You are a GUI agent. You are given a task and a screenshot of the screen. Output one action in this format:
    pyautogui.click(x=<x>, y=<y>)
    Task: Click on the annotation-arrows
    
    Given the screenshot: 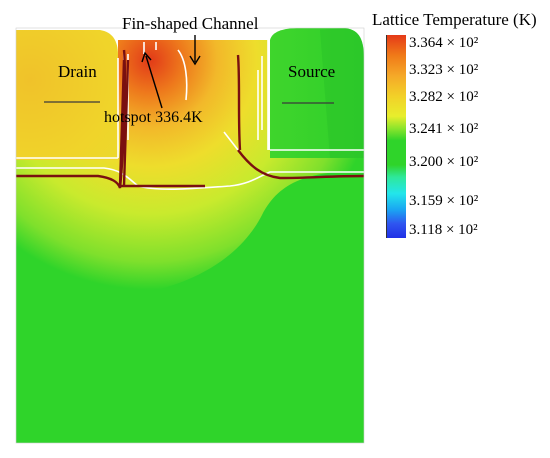 What is the action you would take?
    pyautogui.click(x=171, y=72)
    